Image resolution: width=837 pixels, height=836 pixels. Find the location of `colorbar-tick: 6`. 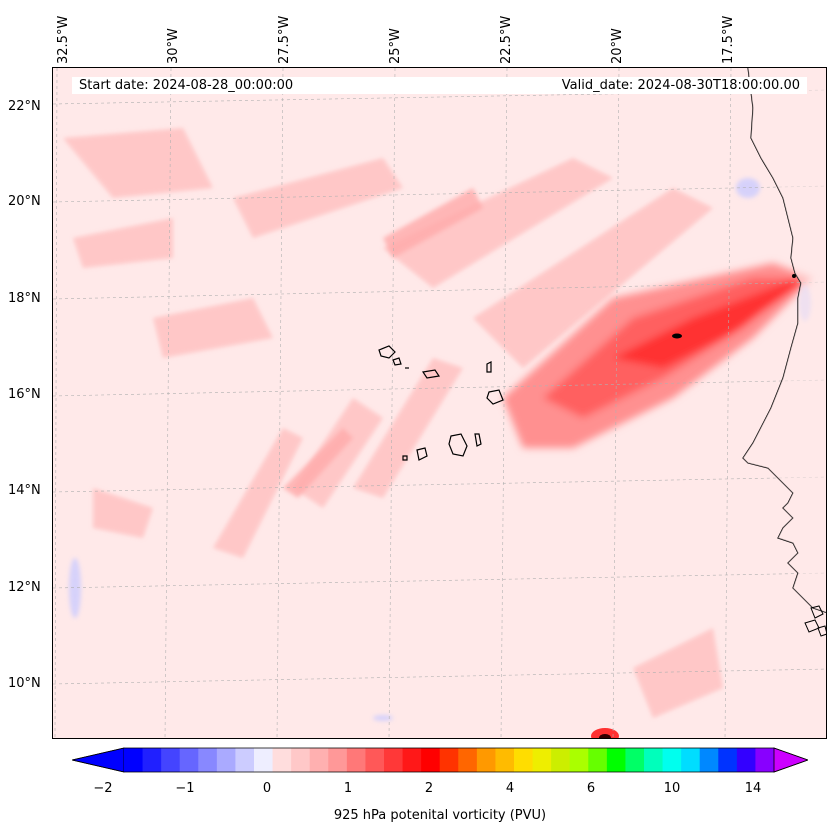

colorbar-tick: 6 is located at coordinates (591, 788).